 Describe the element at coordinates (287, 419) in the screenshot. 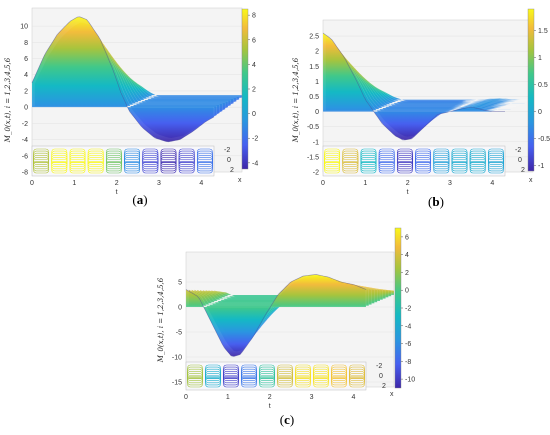

I see `panel-label: (c)` at that location.